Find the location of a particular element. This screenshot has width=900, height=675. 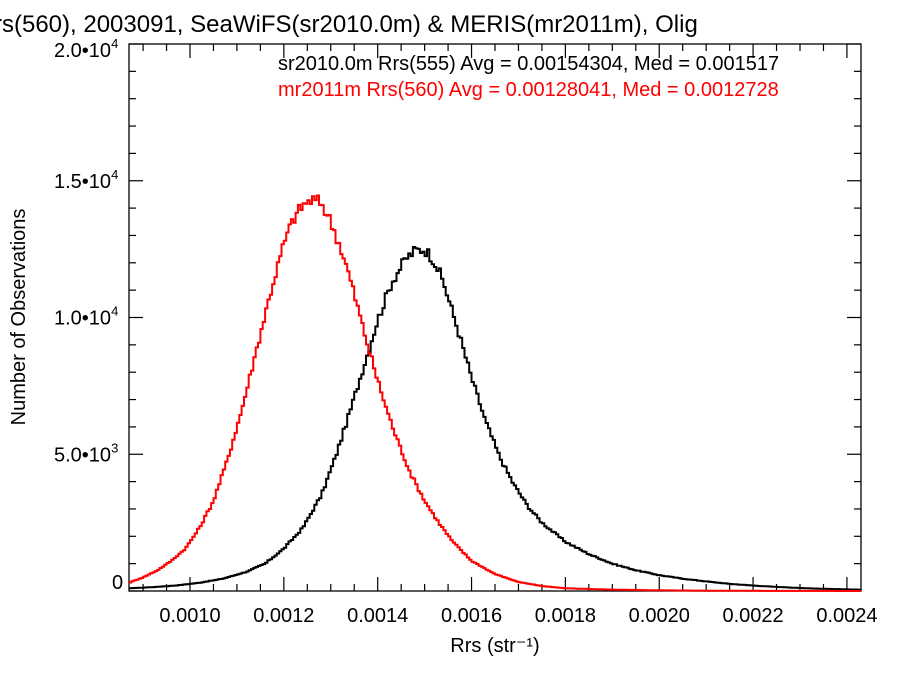

x-tick-label: 0.0016 is located at coordinates (471, 616).